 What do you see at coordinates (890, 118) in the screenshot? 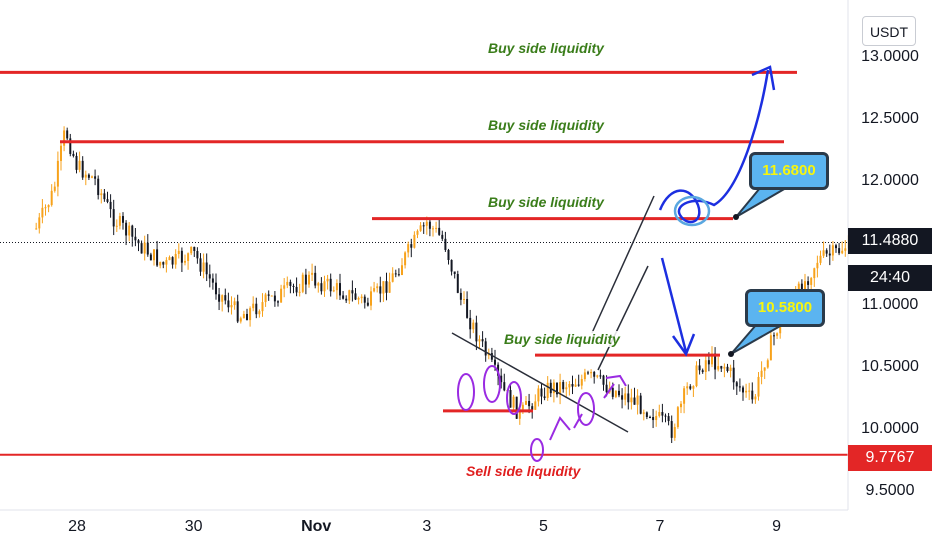
I see `y-tick-label: 12.5000` at bounding box center [890, 118].